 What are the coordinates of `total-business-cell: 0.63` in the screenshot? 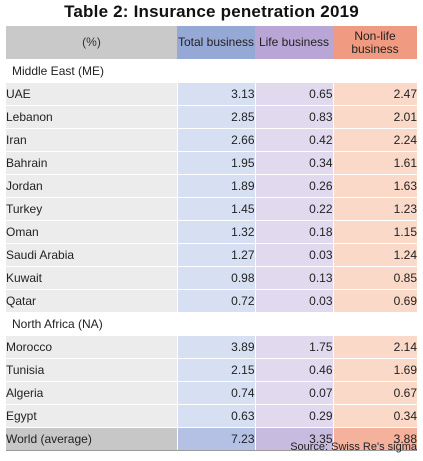 It's located at (215, 416).